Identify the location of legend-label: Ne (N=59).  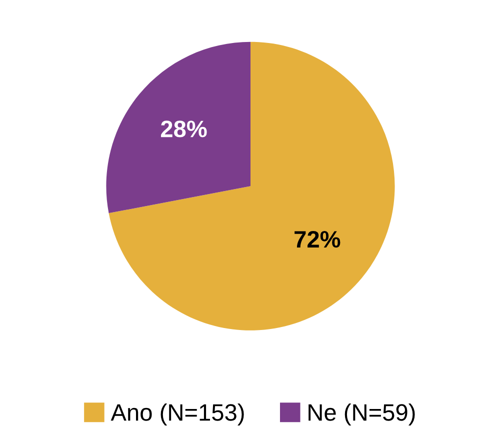
(361, 415).